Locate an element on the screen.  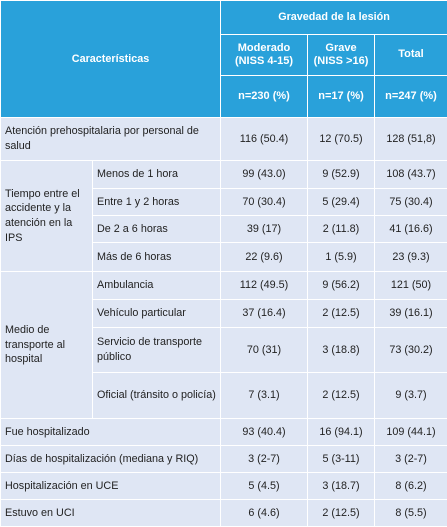
cell-moderate: 3 (2-7) is located at coordinates (264, 459).